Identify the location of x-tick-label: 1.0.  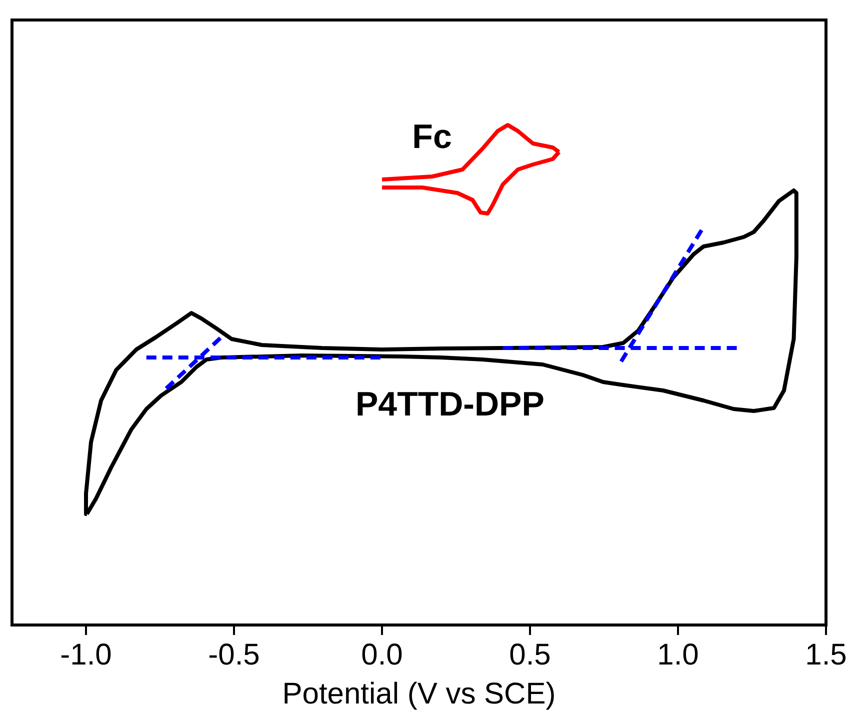
(678, 655).